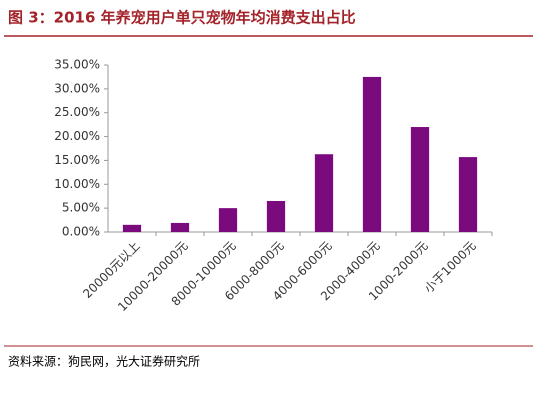  I want to click on y-tick-label: 15.00%, so click(77, 160).